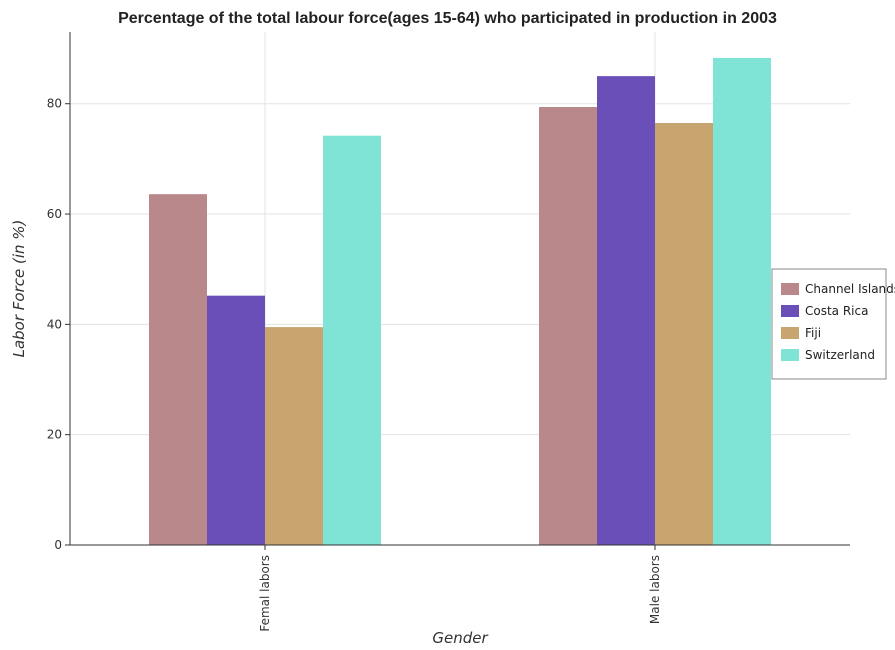  What do you see at coordinates (19, 289) in the screenshot?
I see `y-axis-label: Labor Force (in %)` at bounding box center [19, 289].